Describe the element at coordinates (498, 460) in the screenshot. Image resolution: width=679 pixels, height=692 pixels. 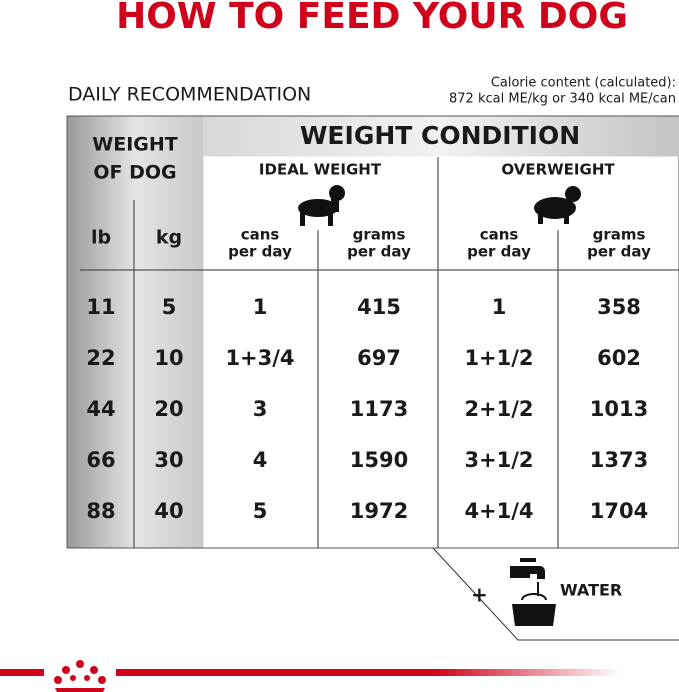
I see `cell: 3+1/2` at that location.